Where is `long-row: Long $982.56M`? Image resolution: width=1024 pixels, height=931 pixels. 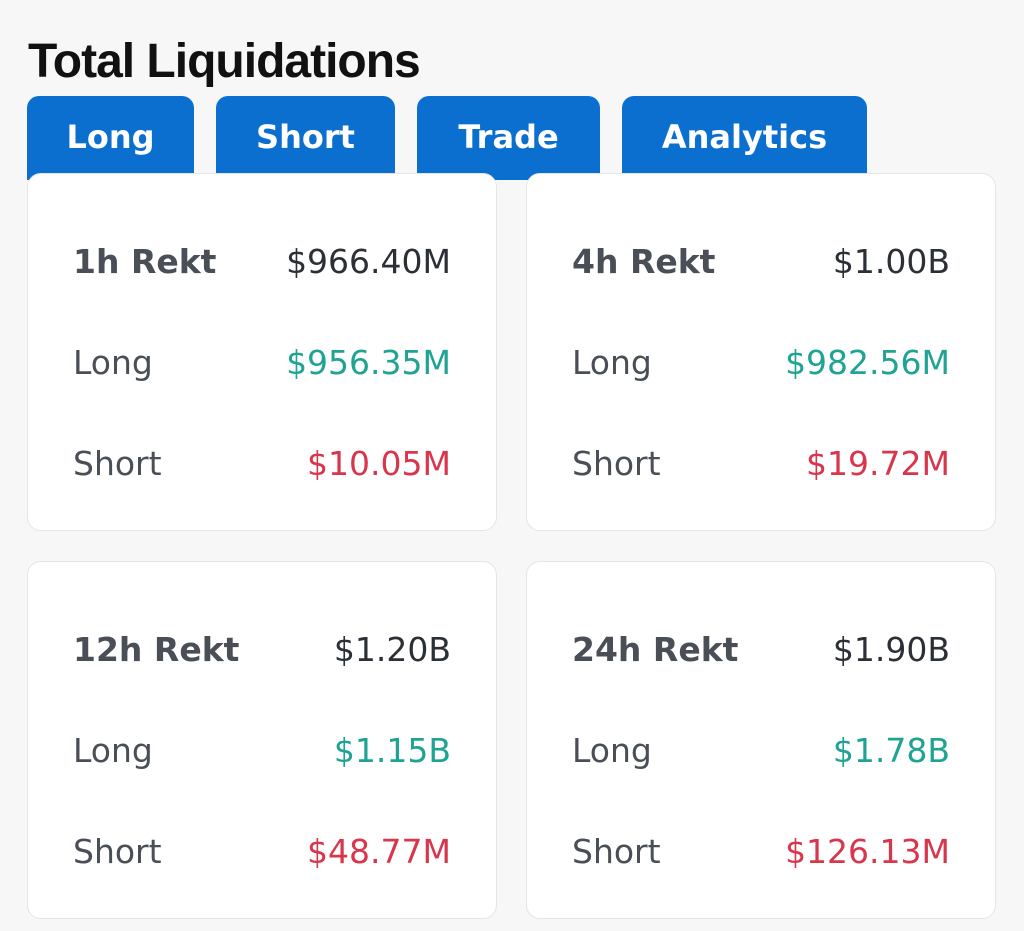
long-row: Long $982.56M is located at coordinates (761, 362).